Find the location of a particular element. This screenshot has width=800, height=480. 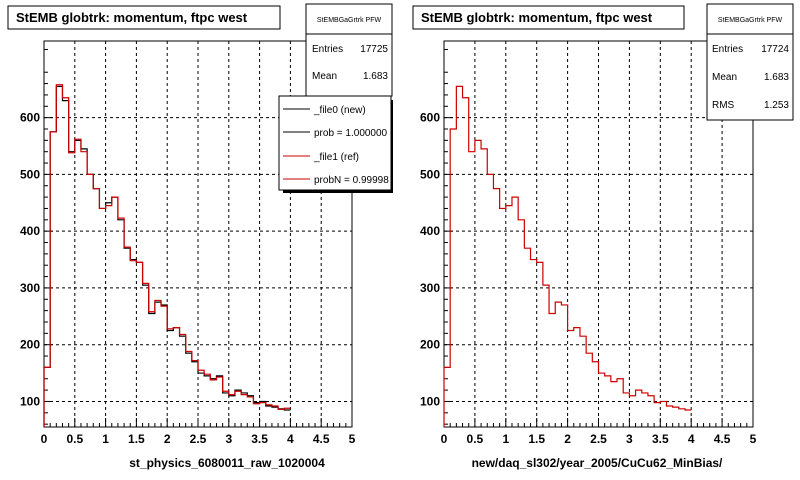

legend-label-probN: probN = 0.99998 is located at coordinates (351, 180).